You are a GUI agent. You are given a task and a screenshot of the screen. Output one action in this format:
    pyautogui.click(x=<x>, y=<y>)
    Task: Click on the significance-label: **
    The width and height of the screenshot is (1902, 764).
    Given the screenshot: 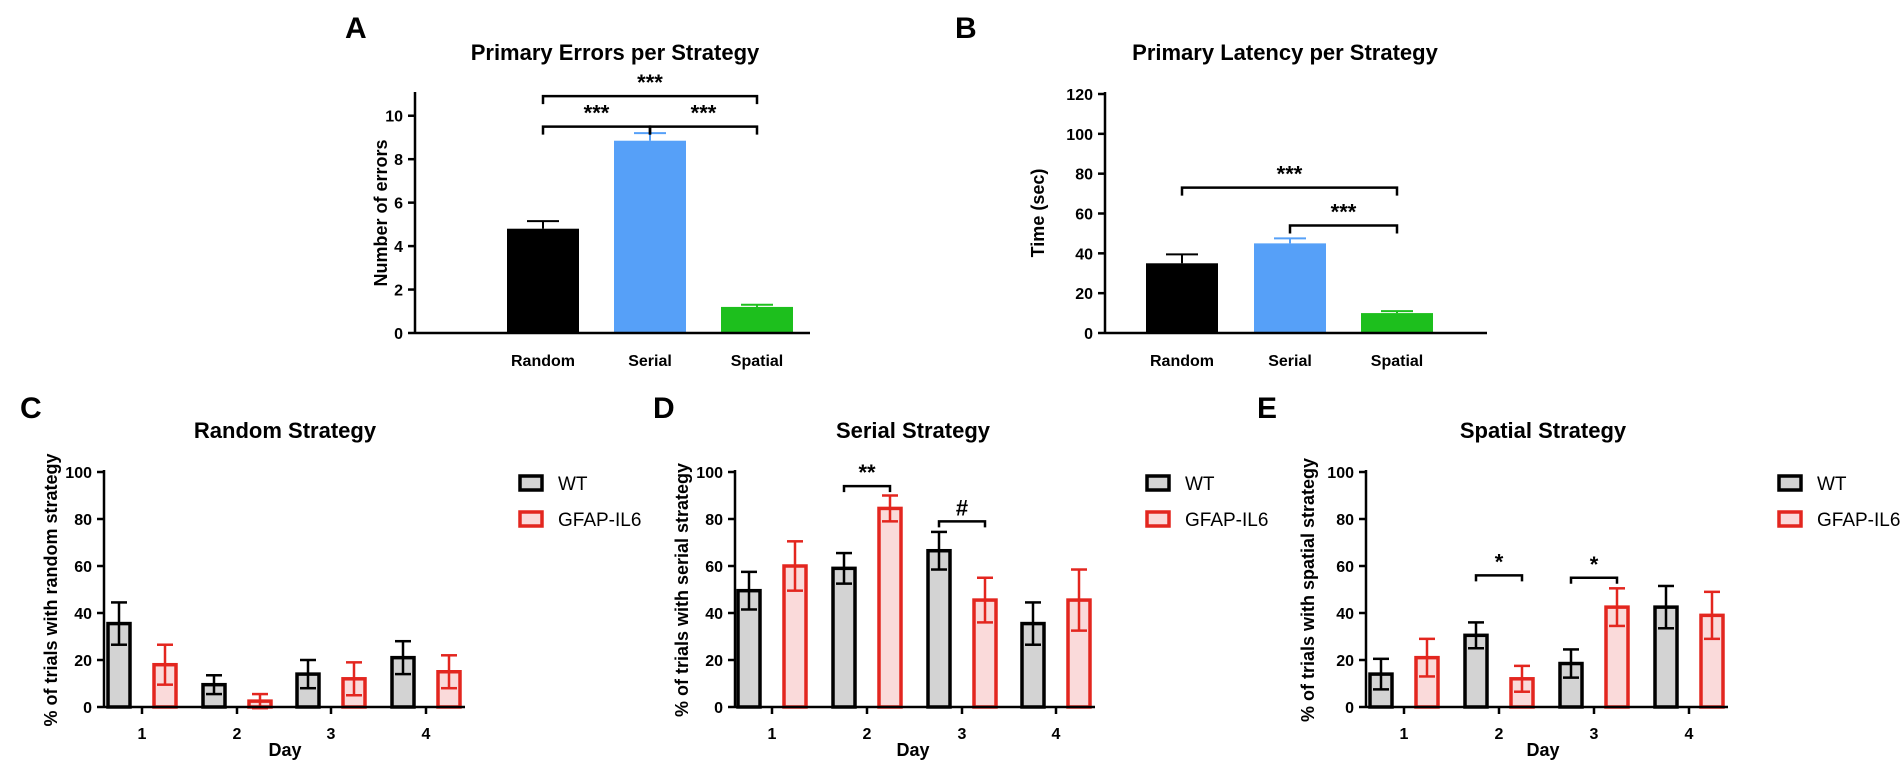 What is the action you would take?
    pyautogui.click(x=867, y=472)
    